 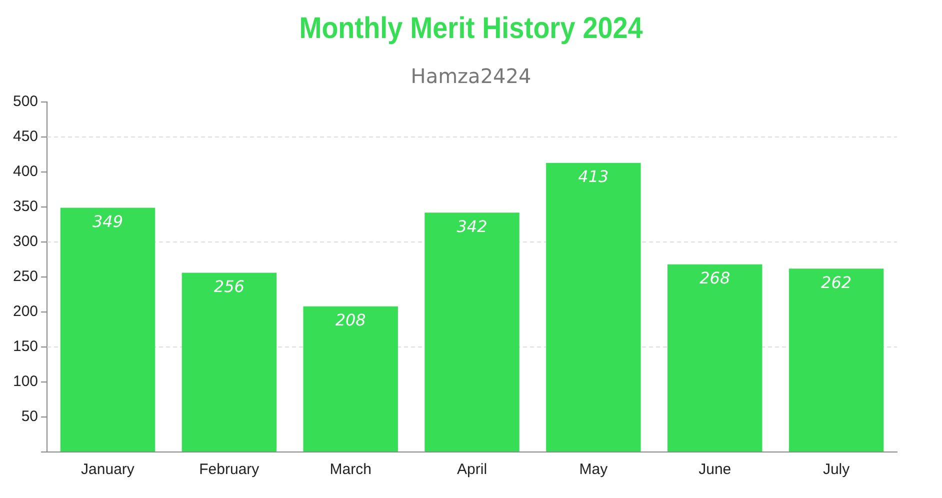 I want to click on y-tick-label: 300, so click(x=25, y=241).